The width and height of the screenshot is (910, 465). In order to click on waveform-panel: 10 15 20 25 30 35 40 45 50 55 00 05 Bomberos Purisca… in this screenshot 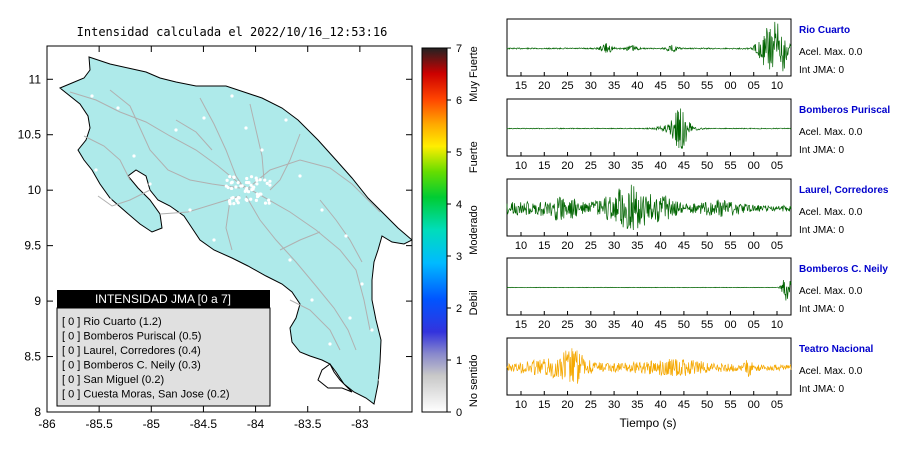, I will do `click(698, 135)`.